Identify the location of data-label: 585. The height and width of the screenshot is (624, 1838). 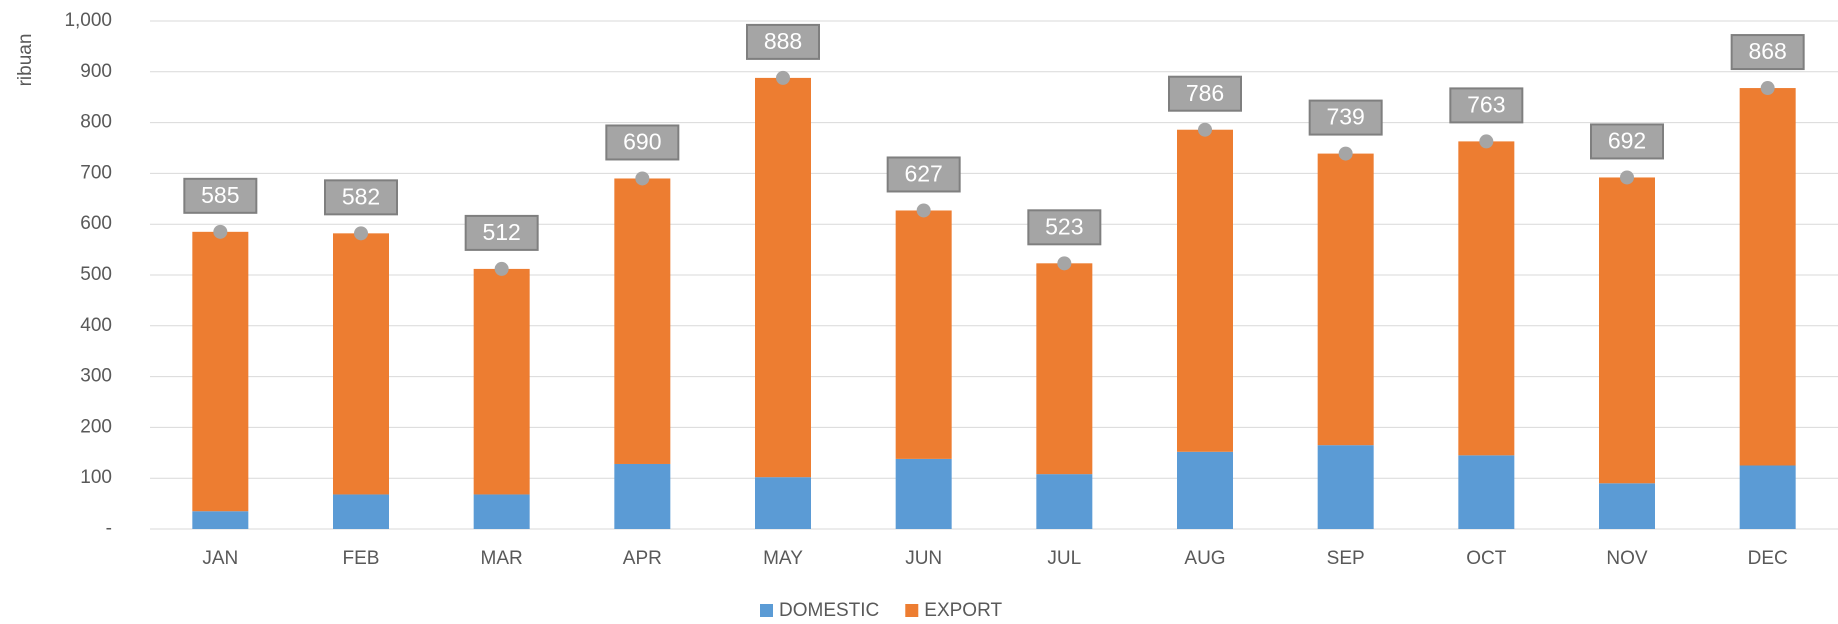
(220, 195).